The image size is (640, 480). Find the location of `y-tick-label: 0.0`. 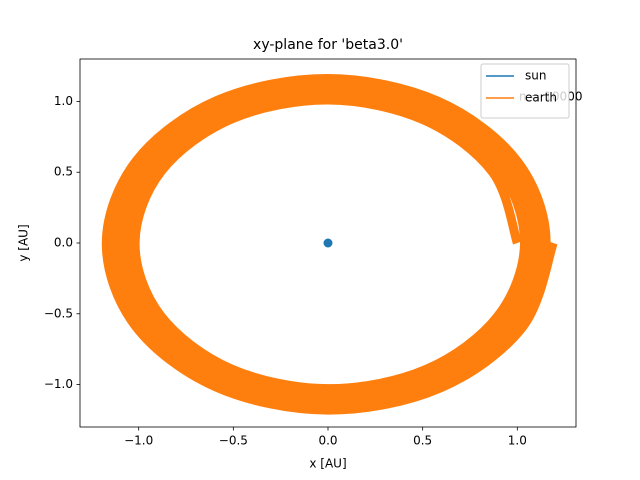

y-tick-label: 0.0 is located at coordinates (63, 243).